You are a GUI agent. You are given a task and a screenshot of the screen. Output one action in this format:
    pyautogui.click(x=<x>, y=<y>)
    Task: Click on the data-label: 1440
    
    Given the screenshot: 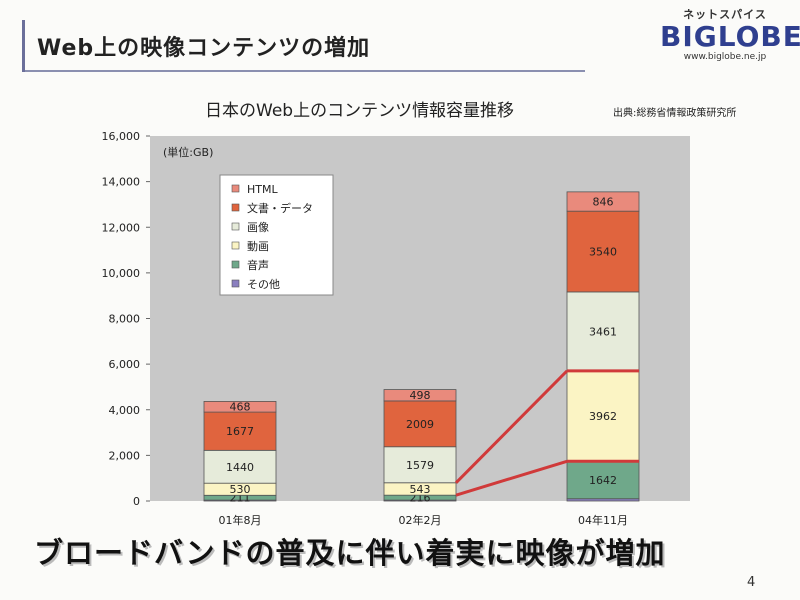 What is the action you would take?
    pyautogui.click(x=240, y=467)
    